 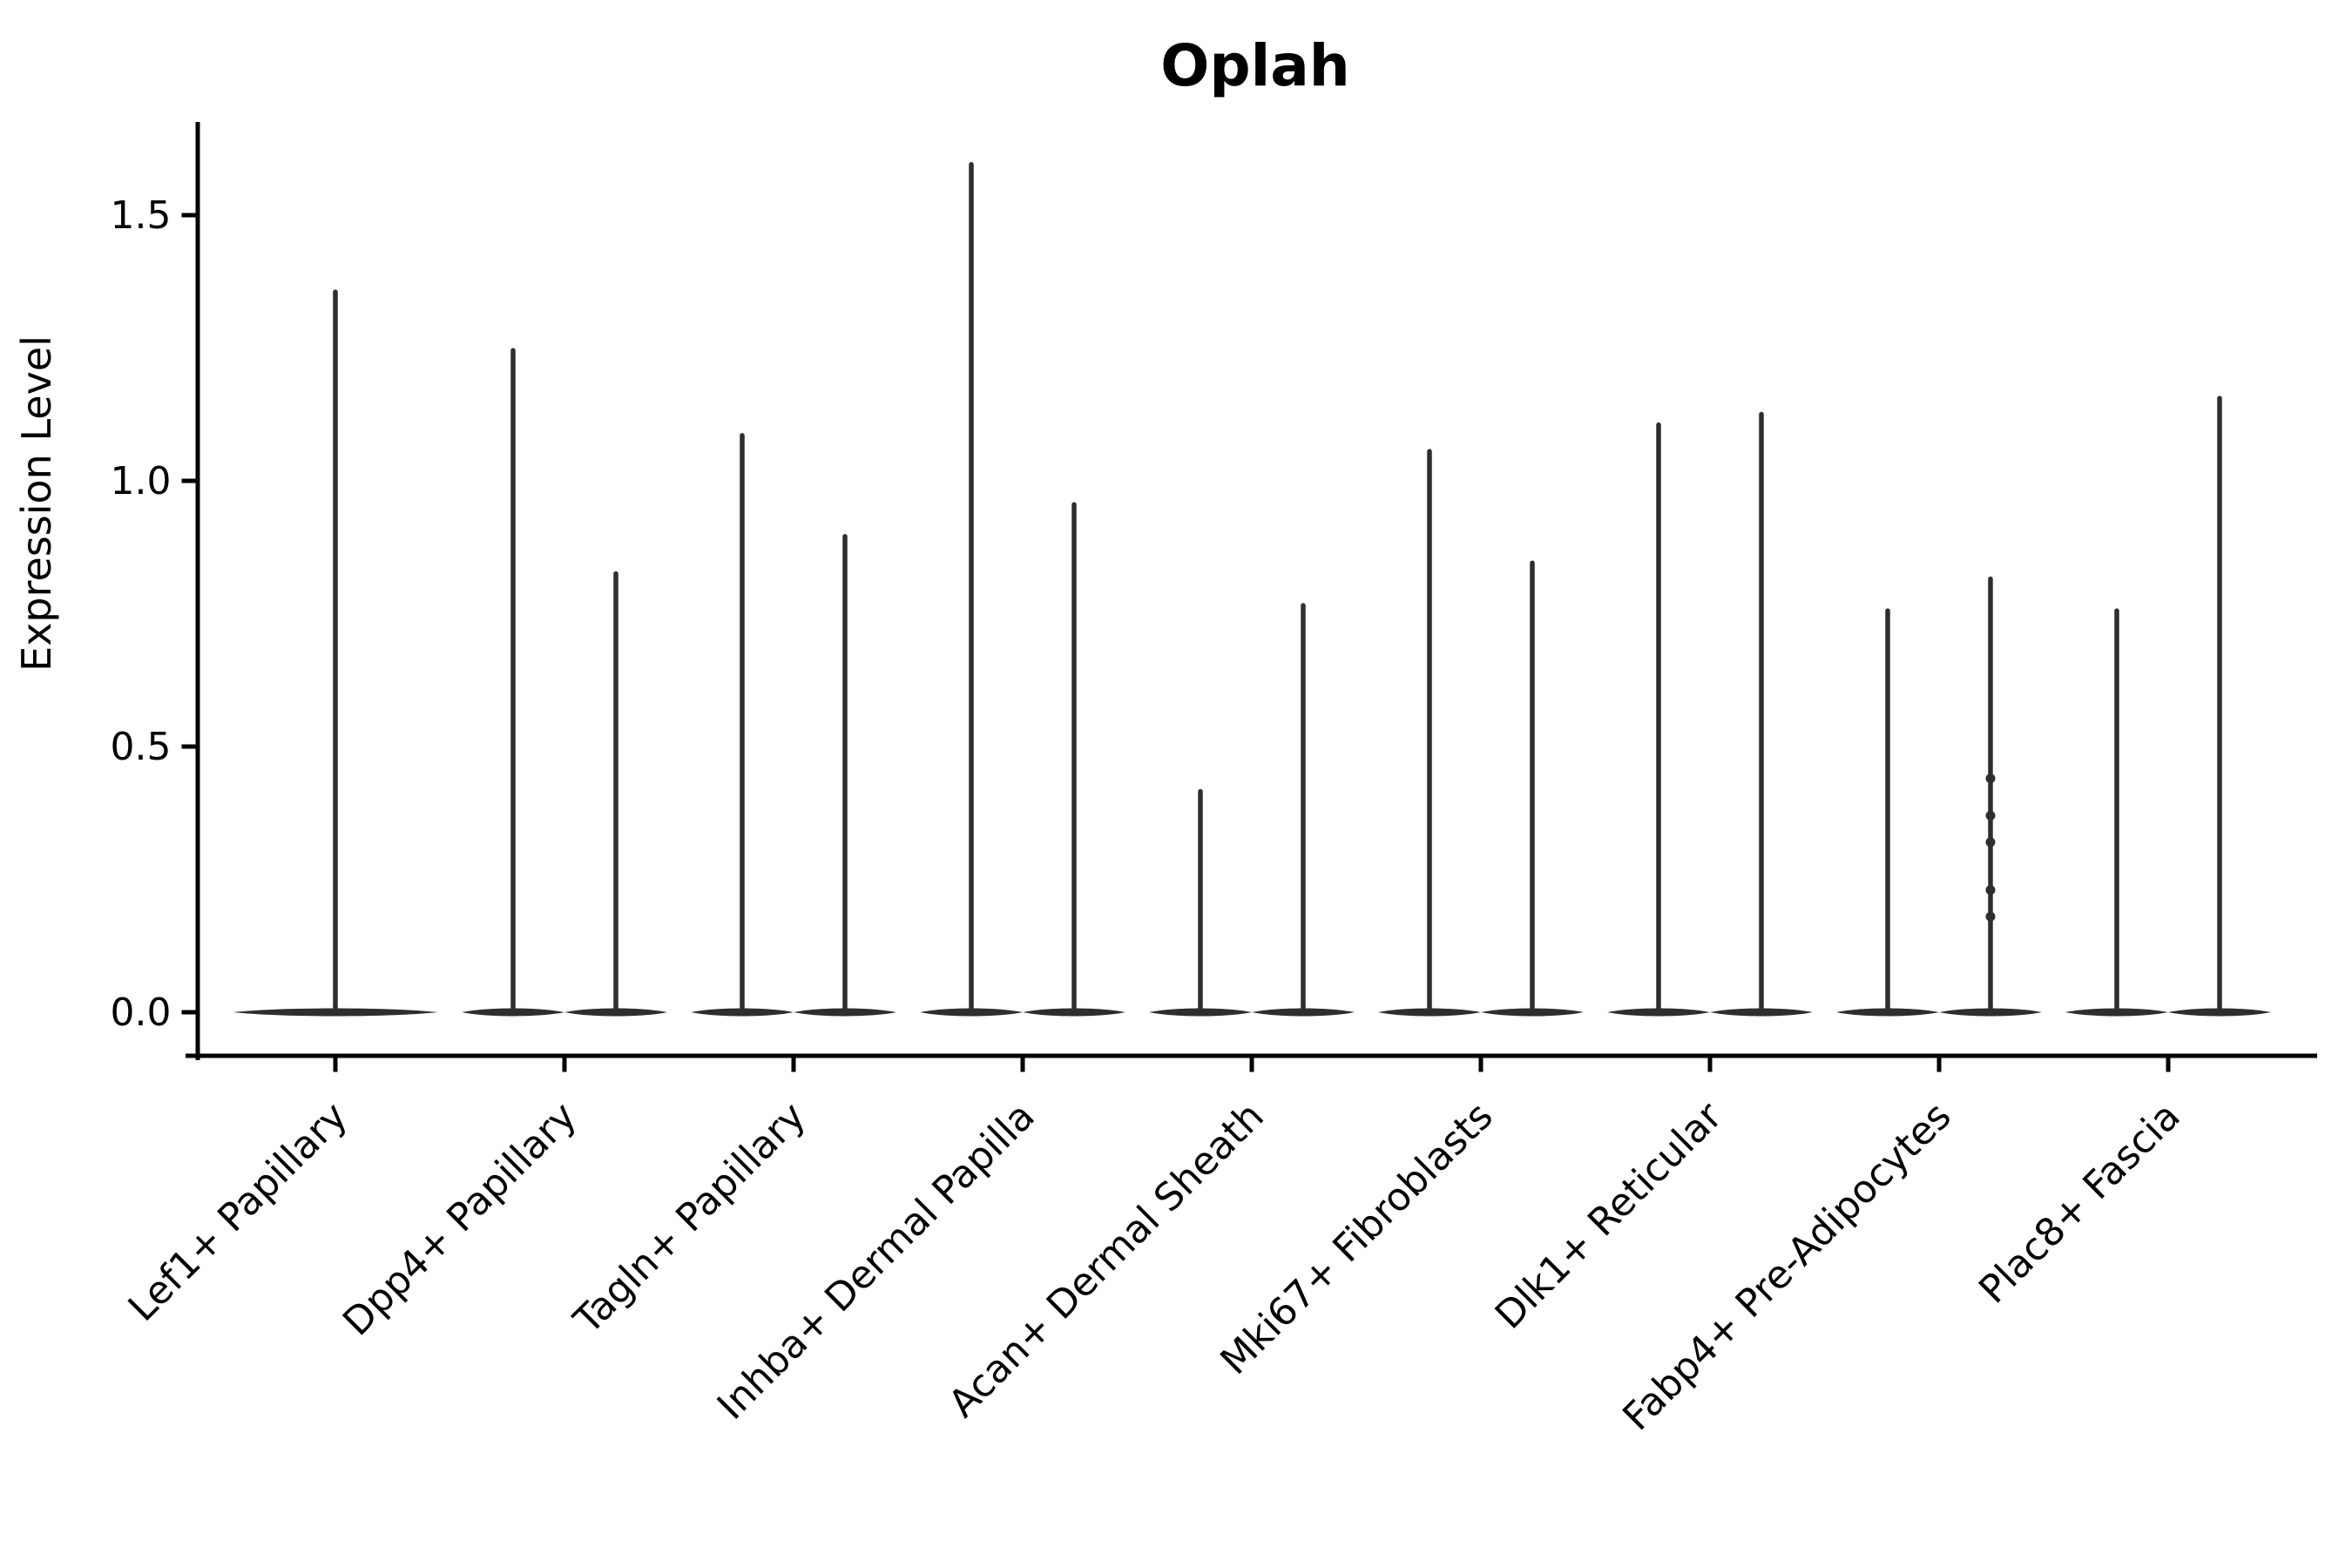 What do you see at coordinates (141, 481) in the screenshot?
I see `y-tick-label: 1.0` at bounding box center [141, 481].